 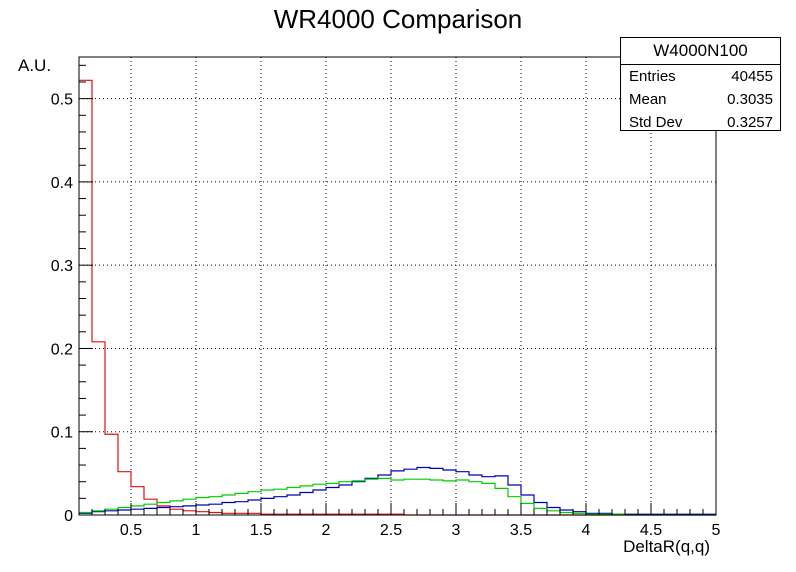 What do you see at coordinates (750, 99) in the screenshot?
I see `stats-value: 0.3035` at bounding box center [750, 99].